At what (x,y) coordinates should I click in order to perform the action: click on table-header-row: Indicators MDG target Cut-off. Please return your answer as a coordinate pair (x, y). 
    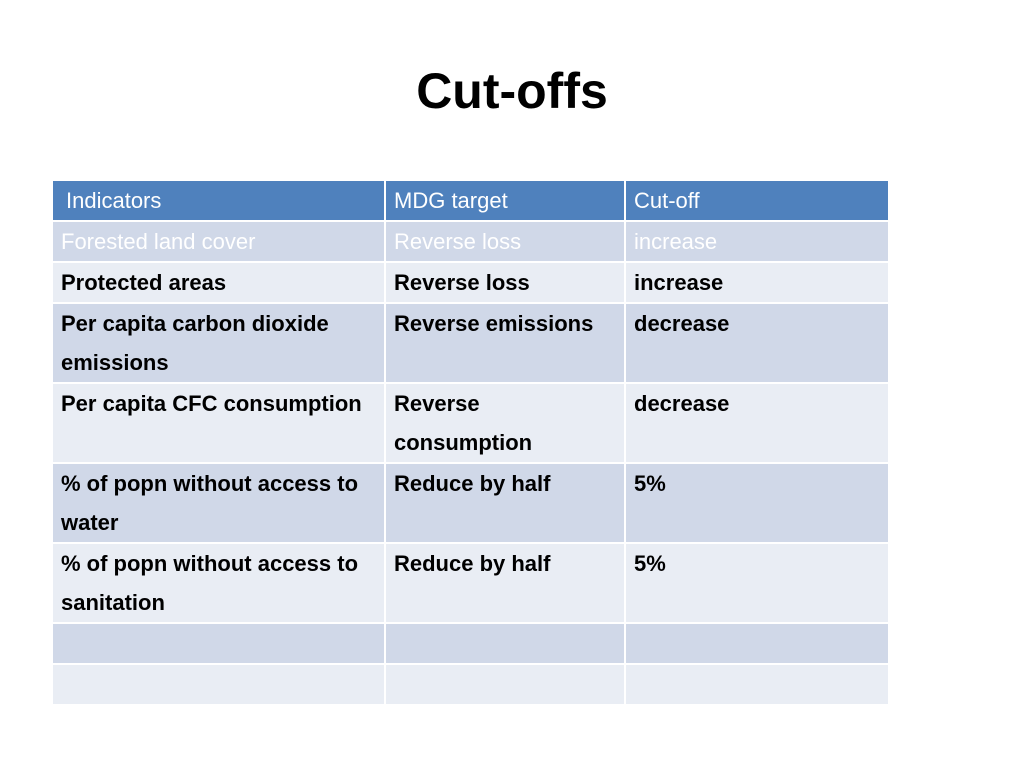
    Looking at the image, I should click on (470, 200).